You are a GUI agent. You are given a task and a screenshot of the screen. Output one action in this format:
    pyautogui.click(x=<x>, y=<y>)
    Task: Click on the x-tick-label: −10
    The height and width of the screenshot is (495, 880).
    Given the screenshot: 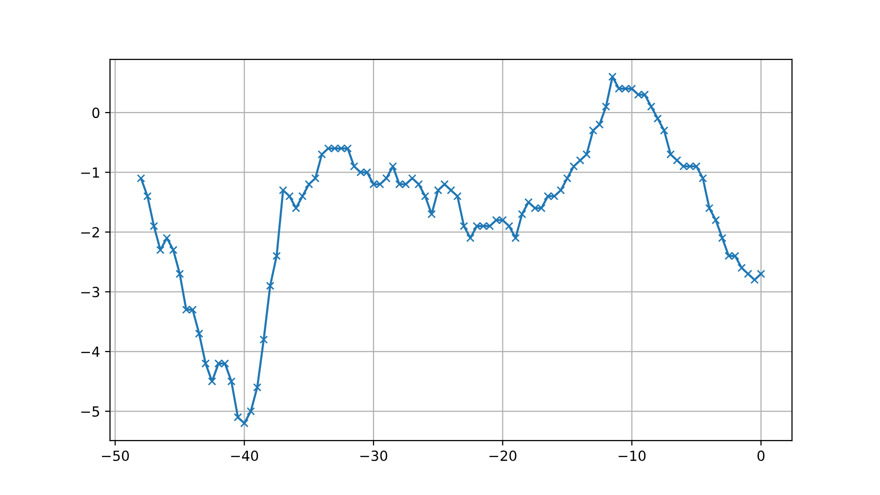 What is the action you would take?
    pyautogui.click(x=632, y=456)
    